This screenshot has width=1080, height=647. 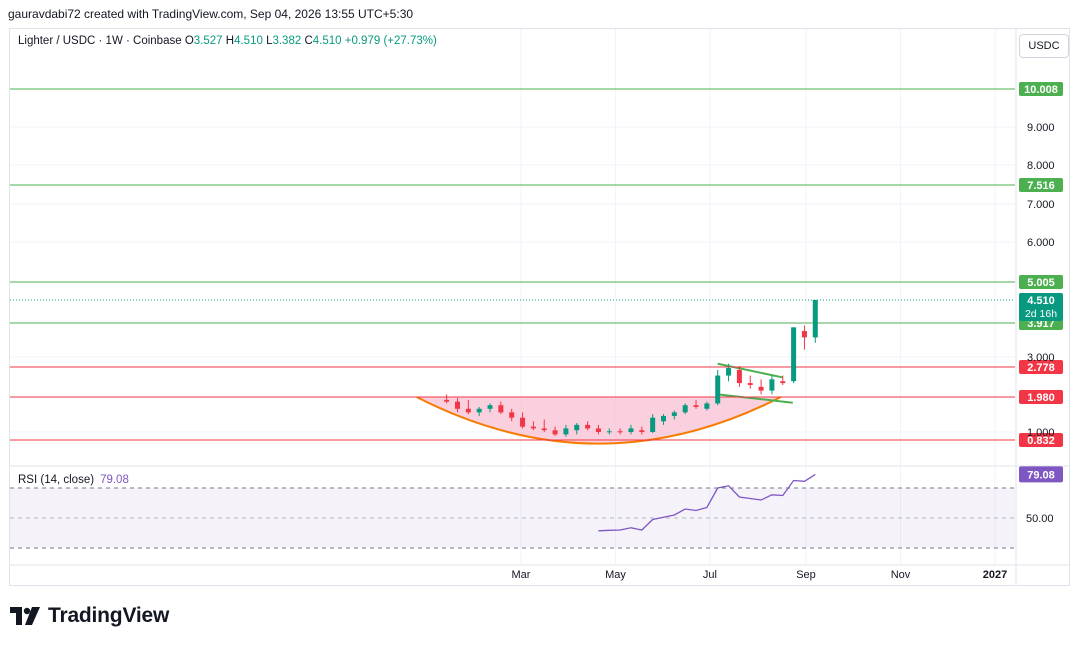 I want to click on price-tick-label: 1.000, so click(x=1041, y=433).